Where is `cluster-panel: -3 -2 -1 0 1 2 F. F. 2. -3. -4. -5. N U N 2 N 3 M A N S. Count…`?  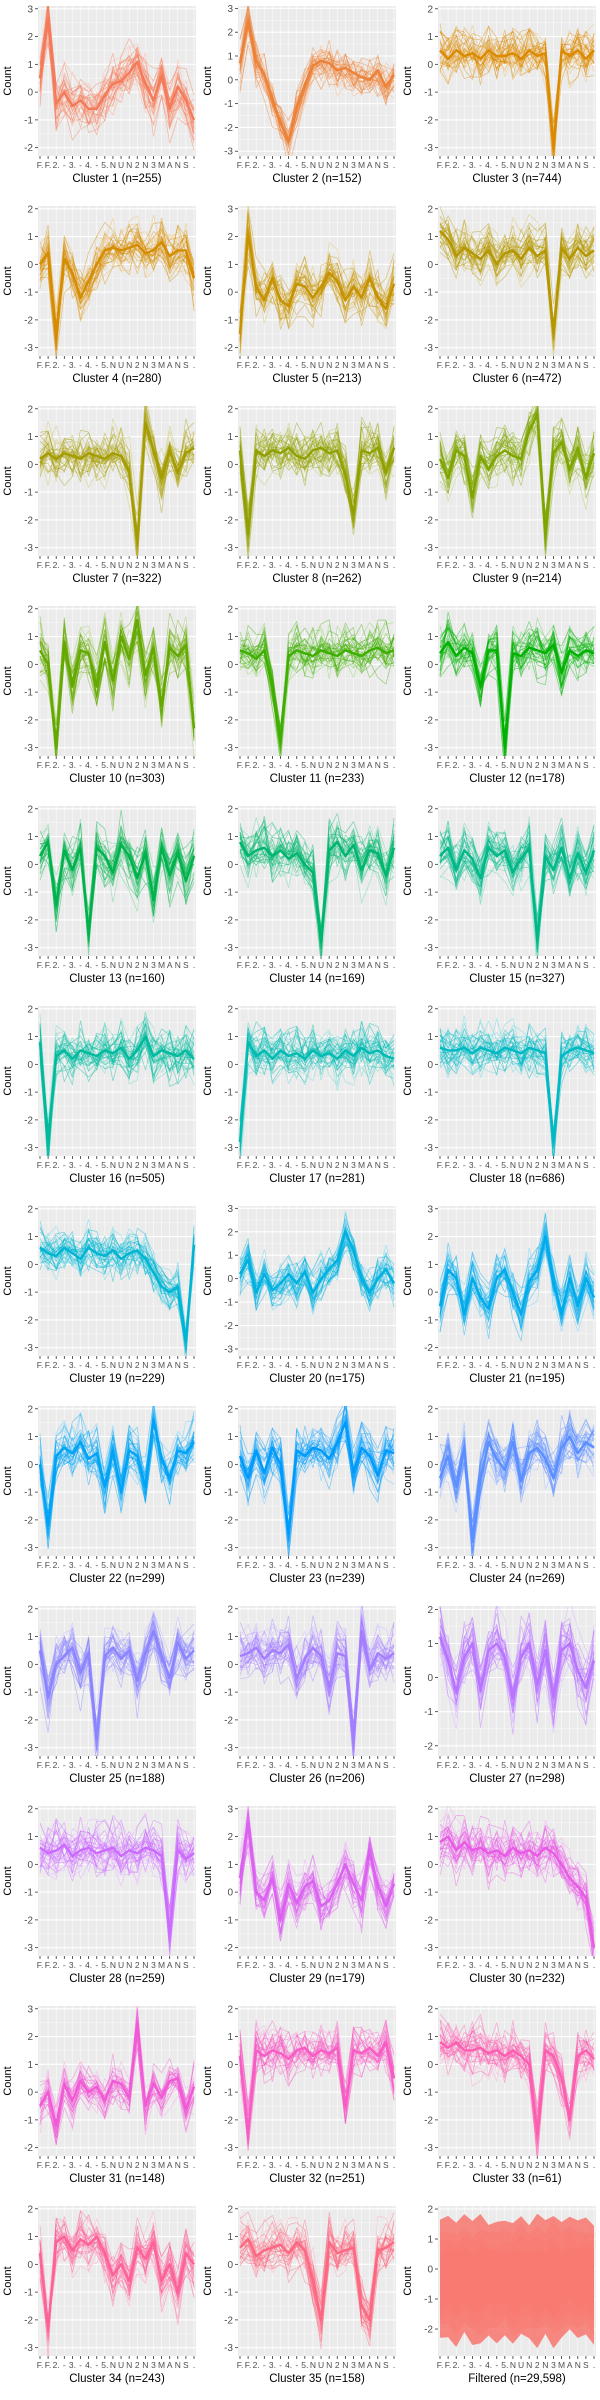
cluster-panel: -3 -2 -1 0 1 2 F. F. 2. -3. -4. -5. N U N 2 N 3 M A N S. Count… is located at coordinates (100, 1300).